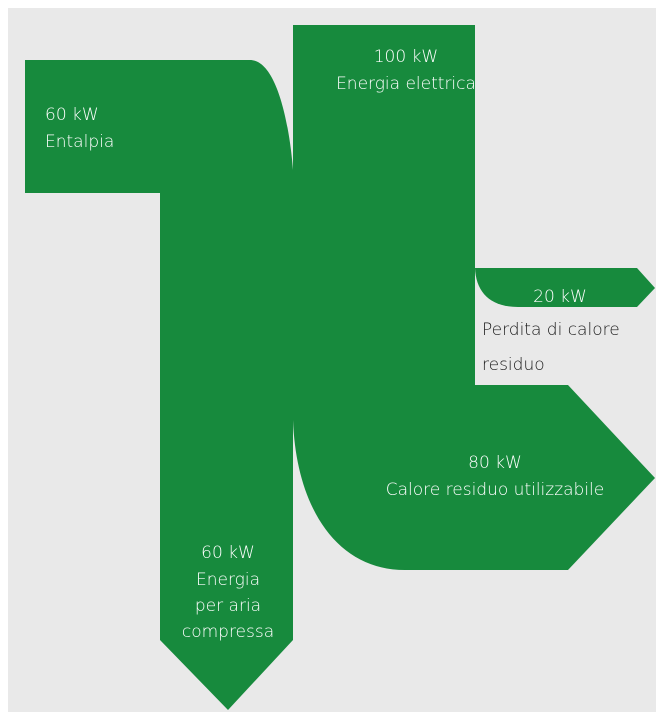 The width and height of the screenshot is (664, 722). I want to click on label: per aria, so click(228, 606).